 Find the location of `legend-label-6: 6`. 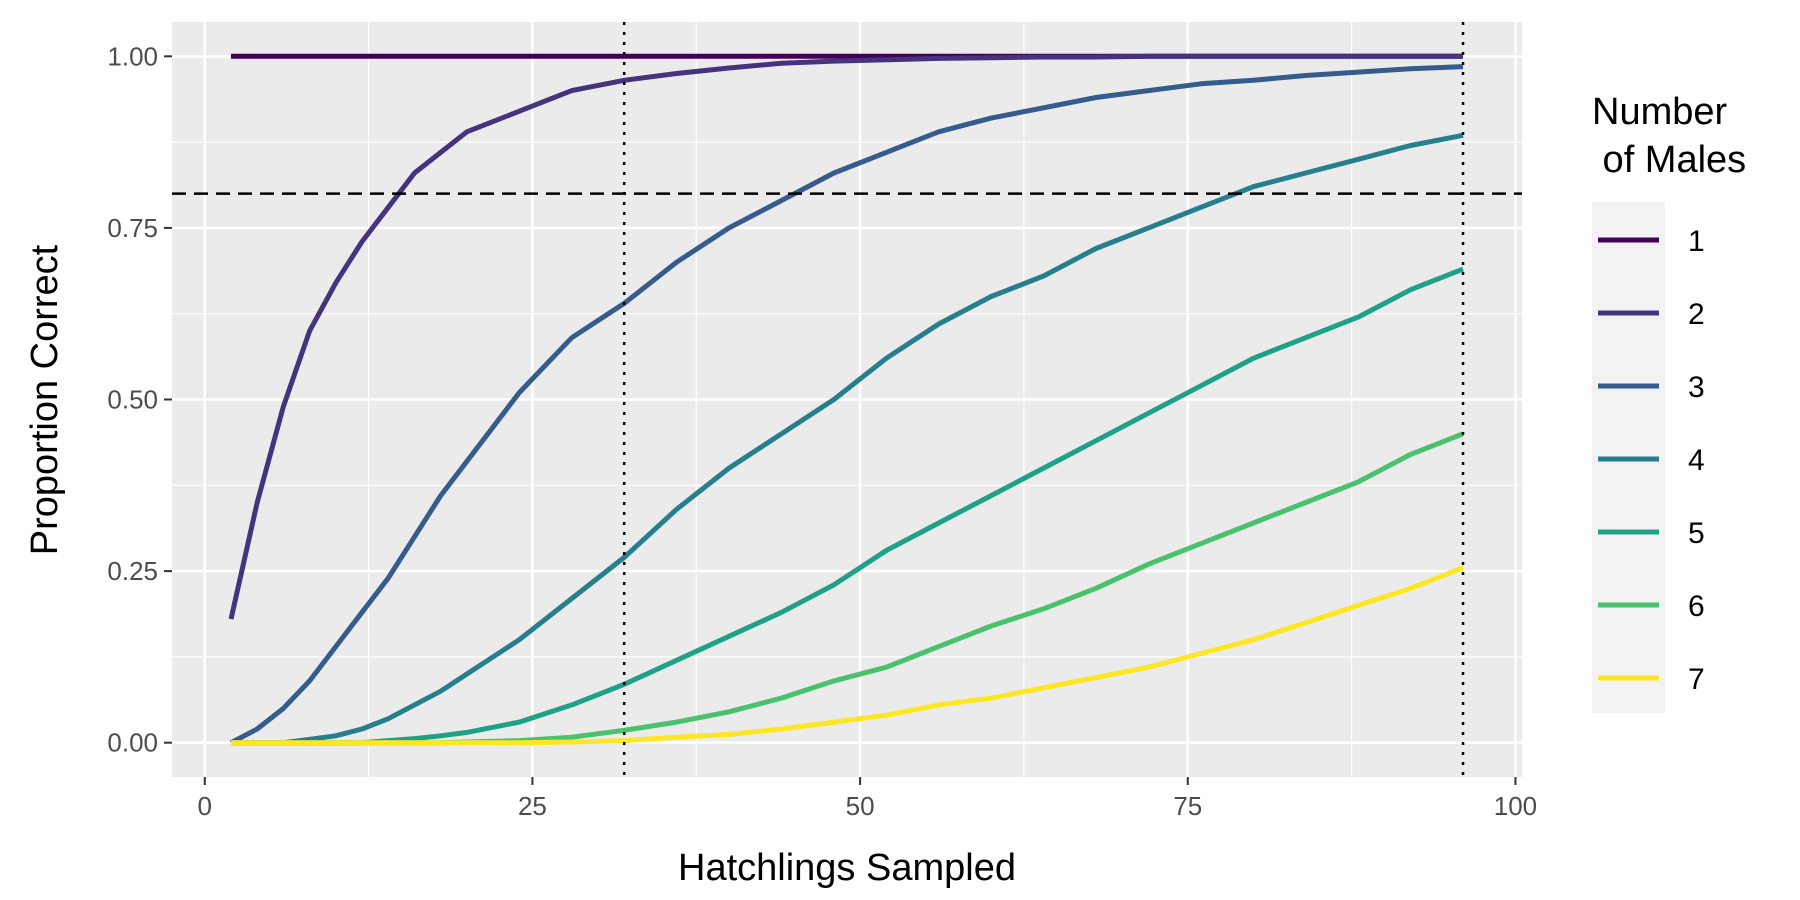

legend-label-6: 6 is located at coordinates (1696, 606).